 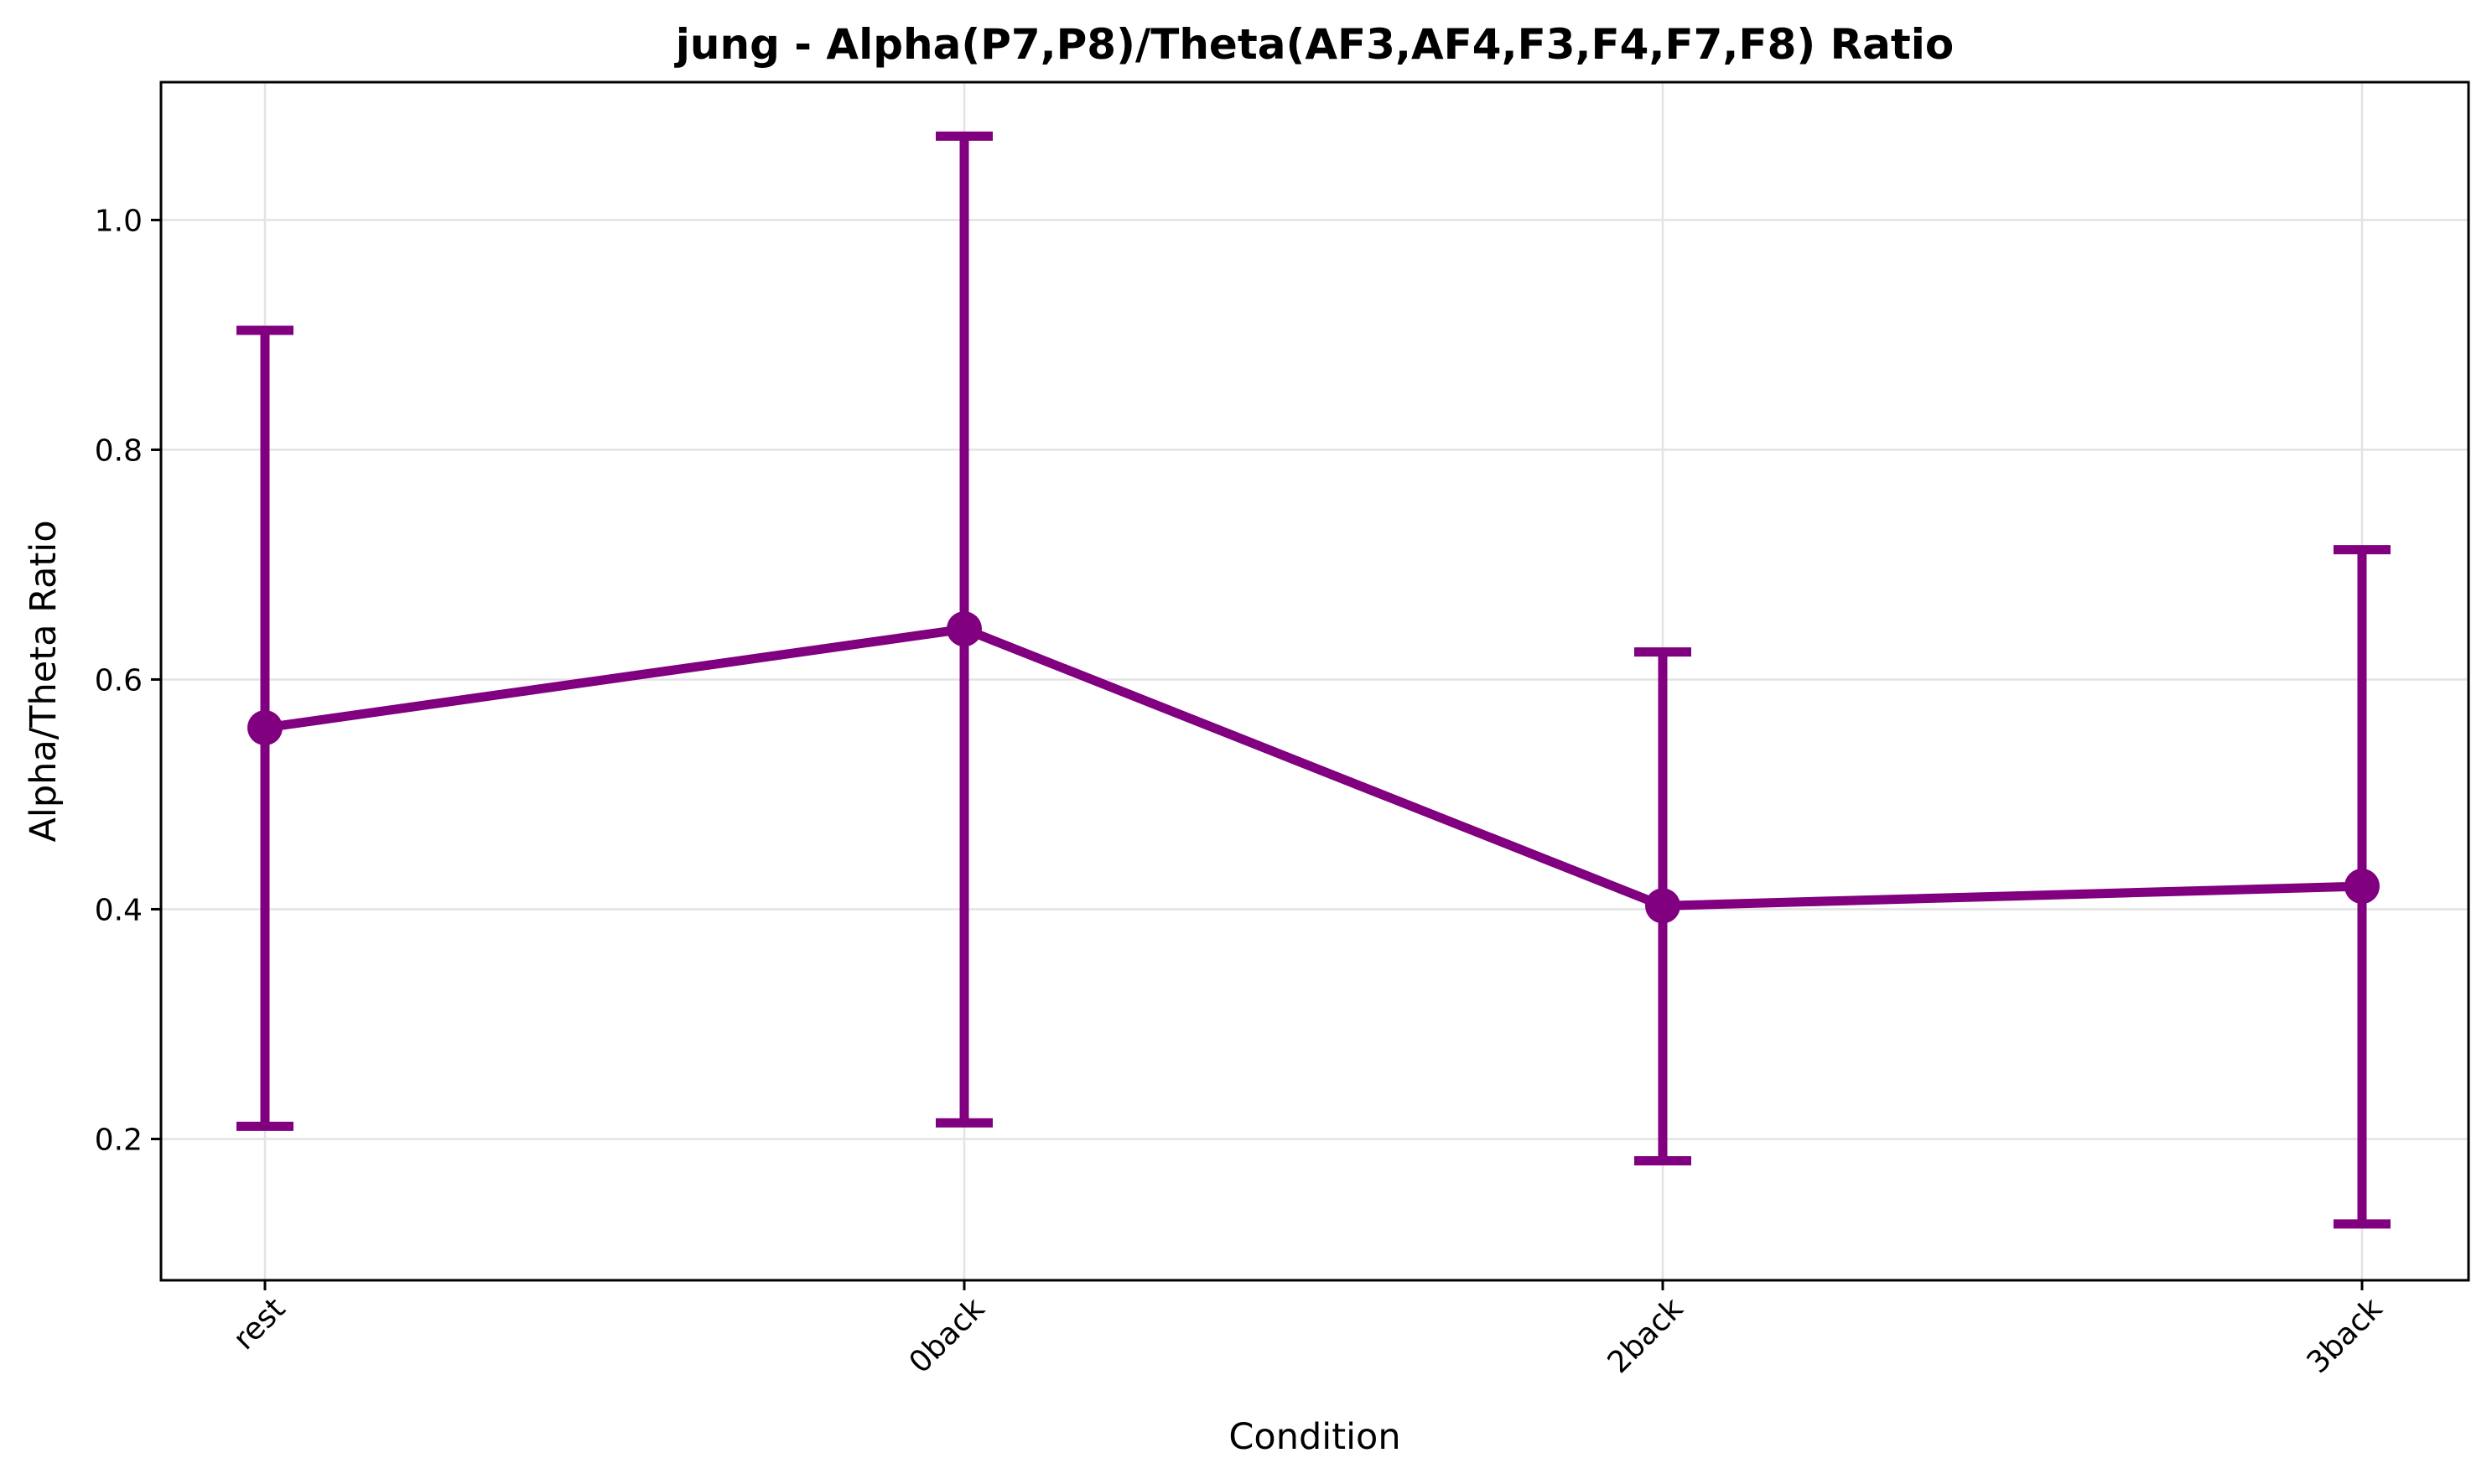 What do you see at coordinates (964, 629) in the screenshot?
I see `data-point-0back` at bounding box center [964, 629].